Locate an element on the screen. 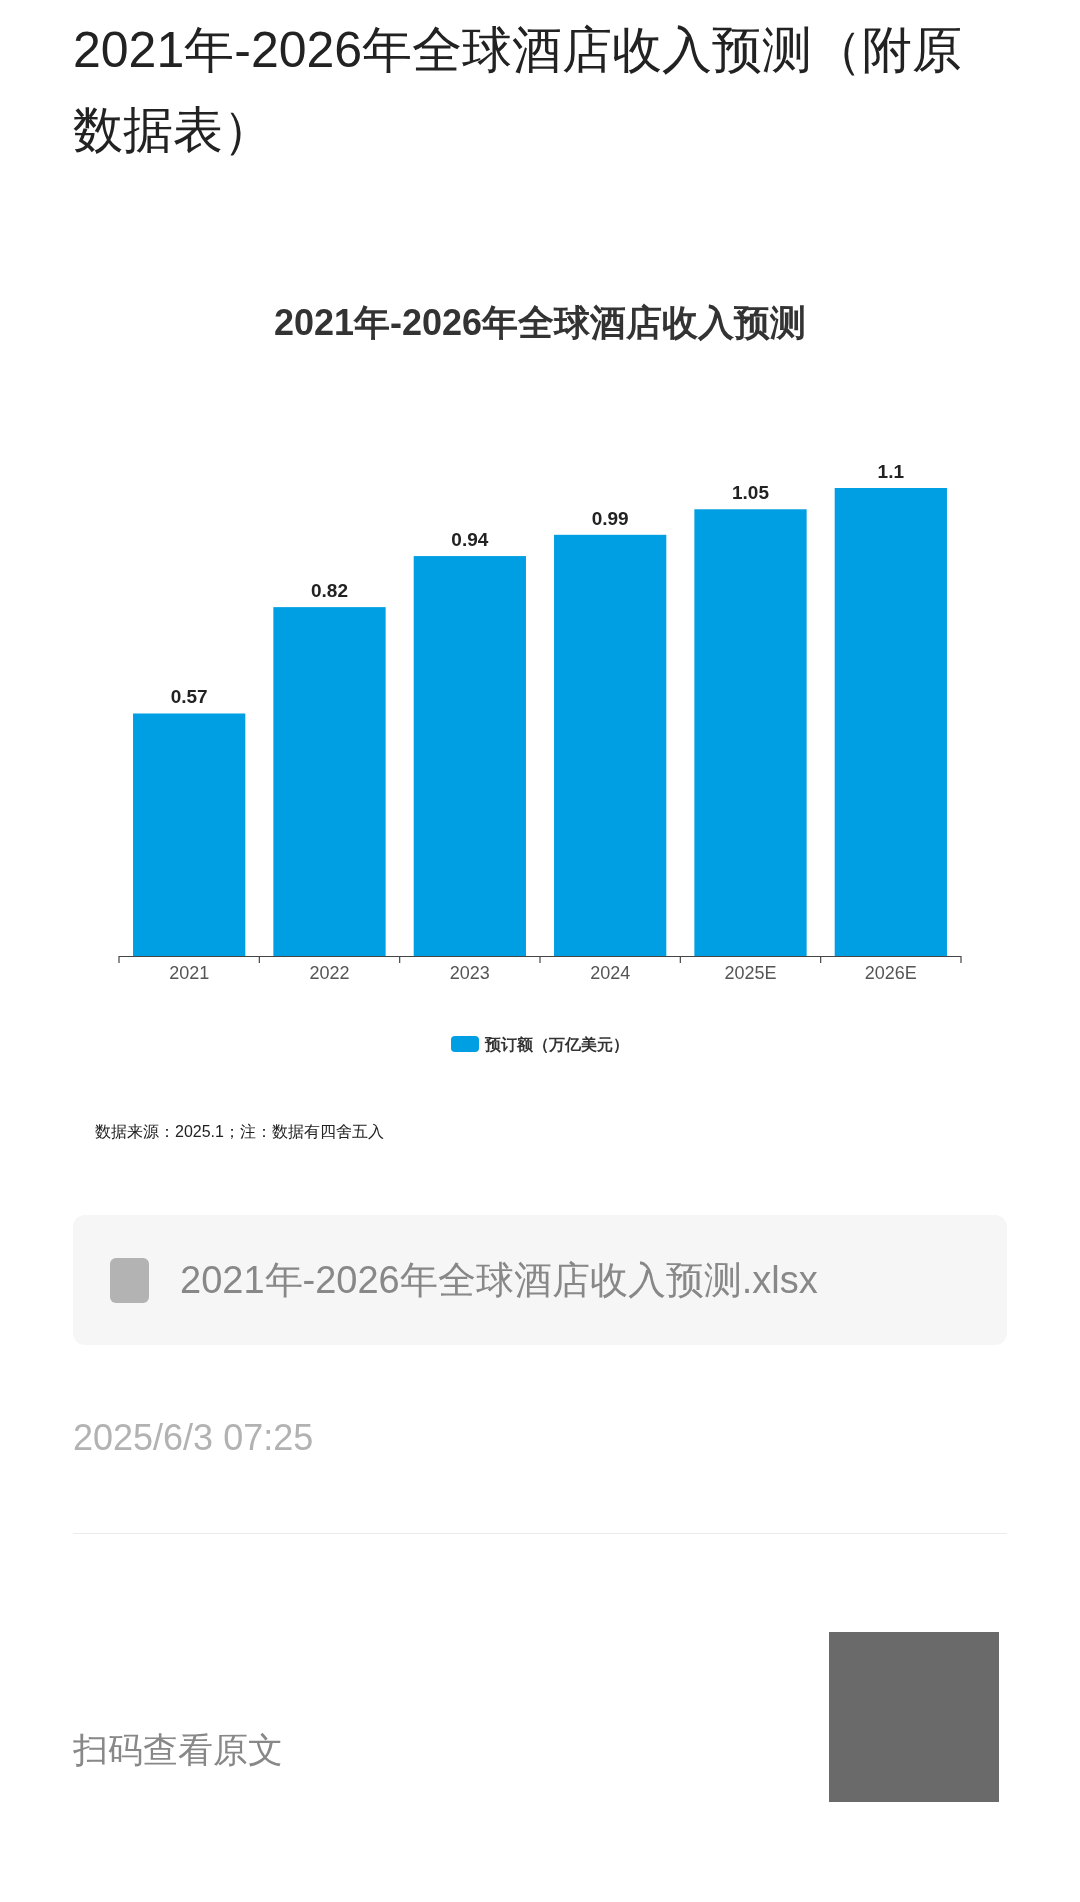  legend-label: 预订额（万亿美元） is located at coordinates (556, 1044).